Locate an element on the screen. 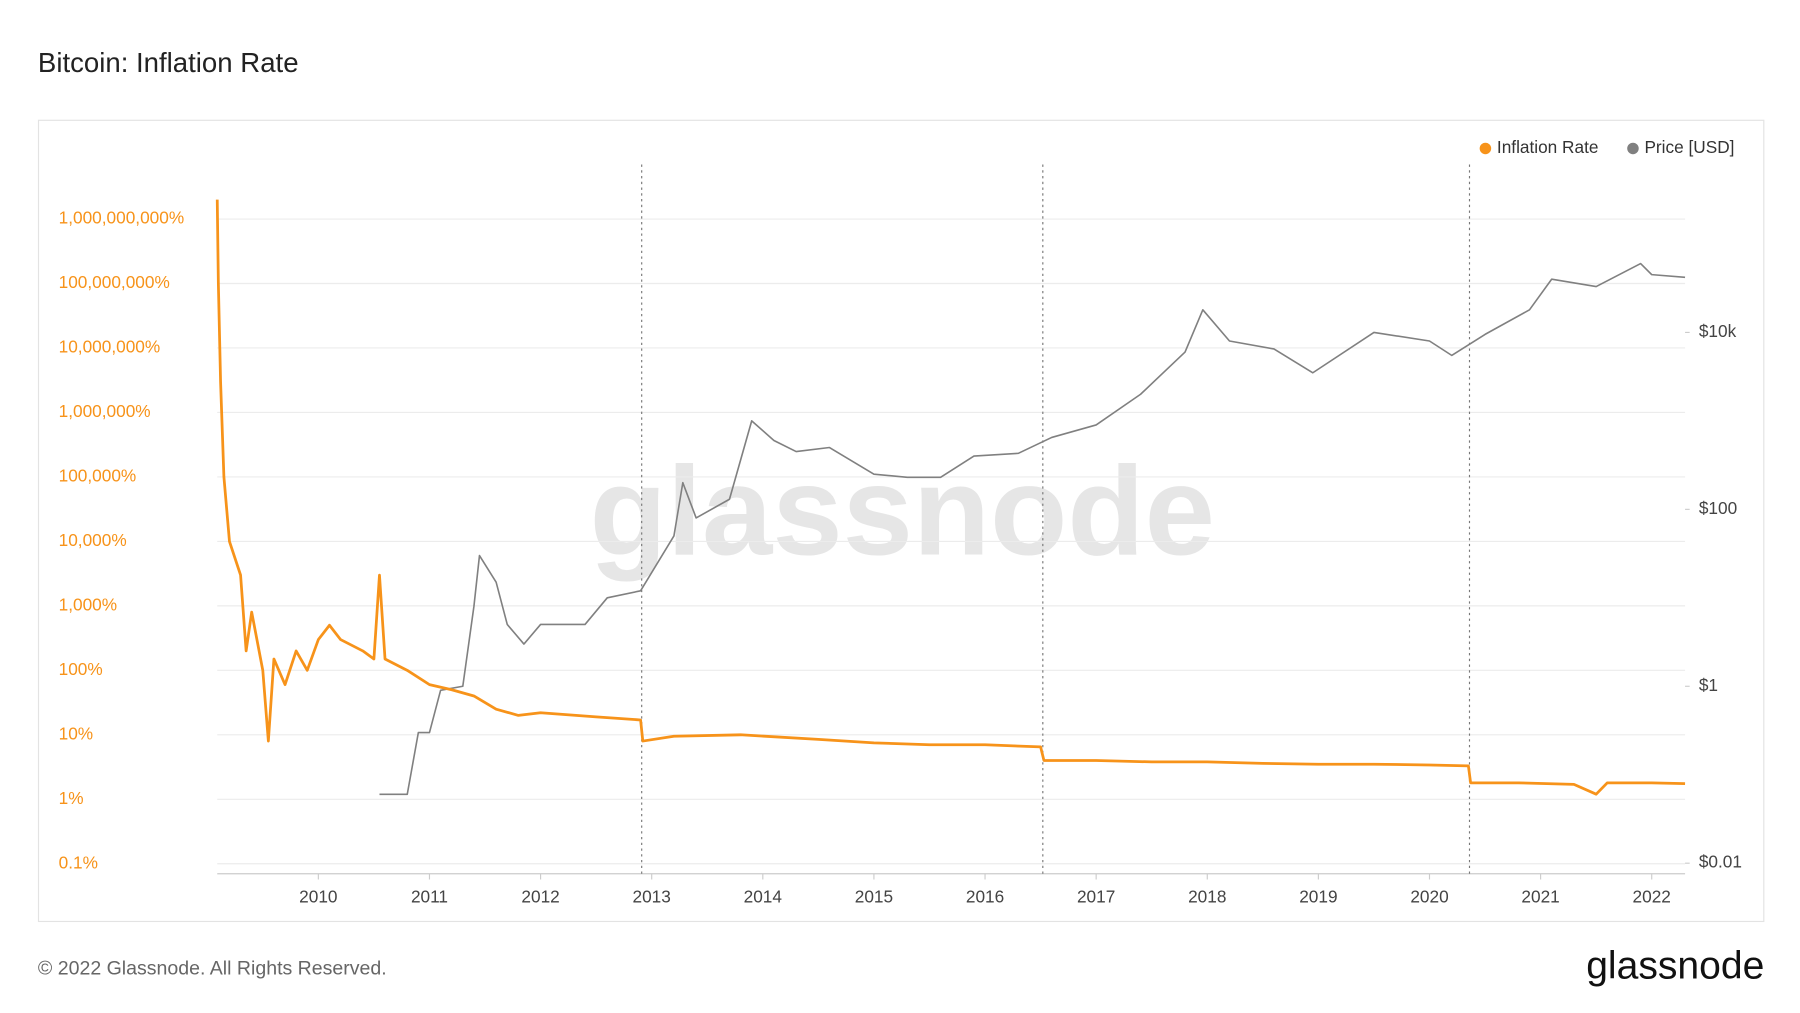  legend-label: Price [USD] is located at coordinates (1689, 147).